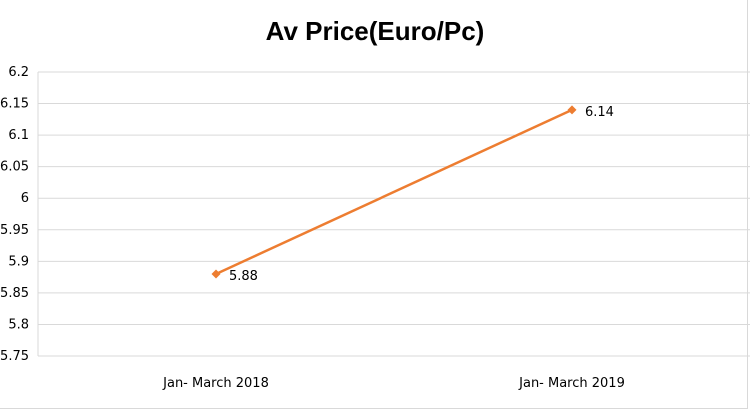 This screenshot has width=750, height=413. I want to click on y-tick-label: 6.2, so click(18, 72).